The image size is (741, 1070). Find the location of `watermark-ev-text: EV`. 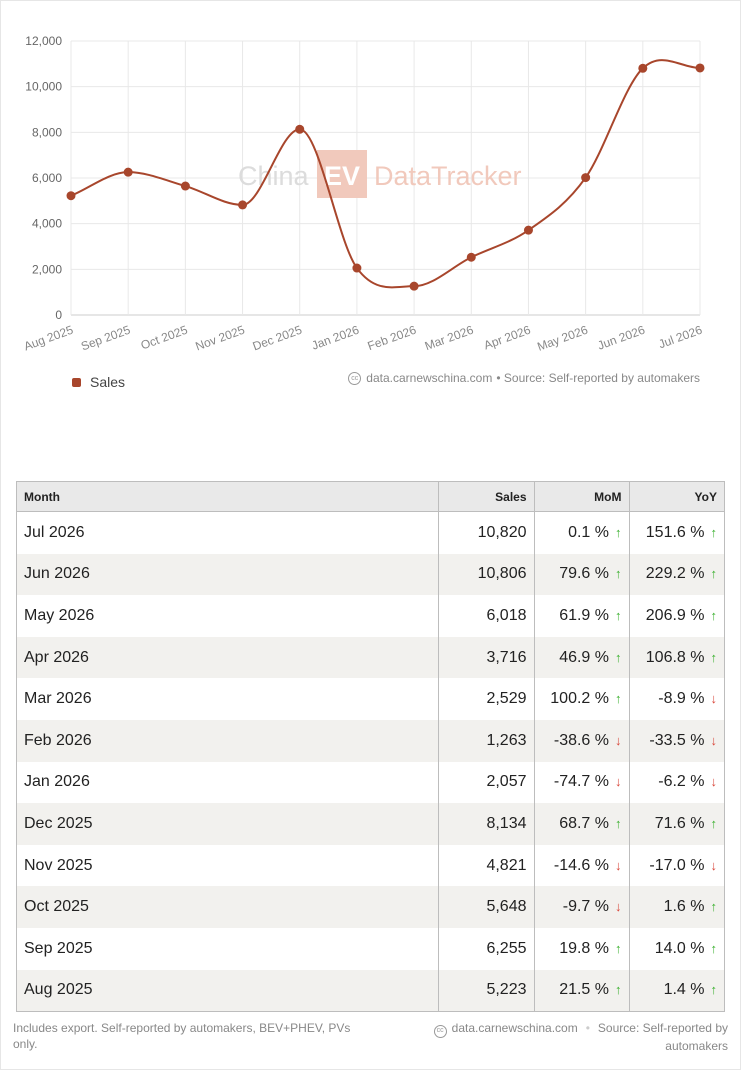

watermark-ev-text: EV is located at coordinates (342, 176).